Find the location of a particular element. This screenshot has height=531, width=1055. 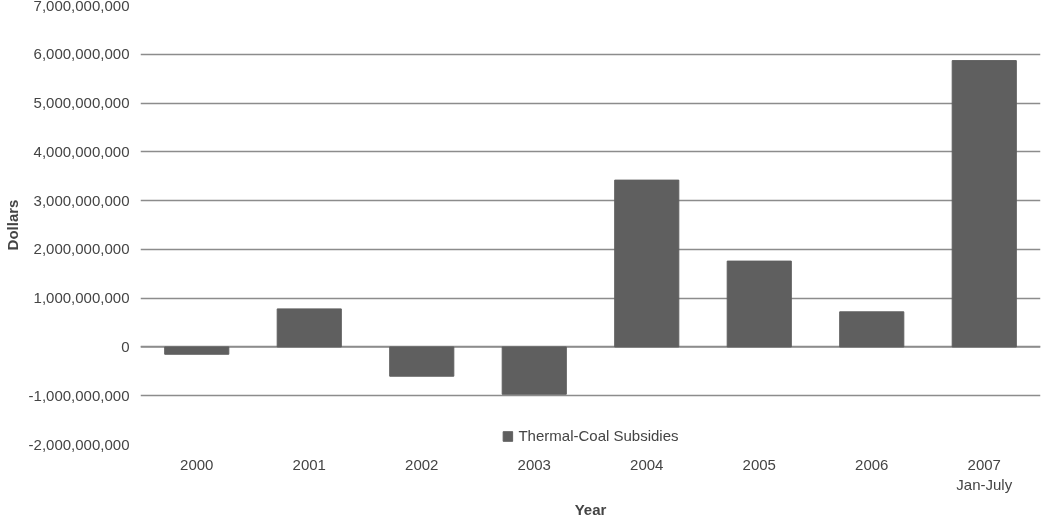

y-tick-label: 2,000,000,000 is located at coordinates (81, 249).